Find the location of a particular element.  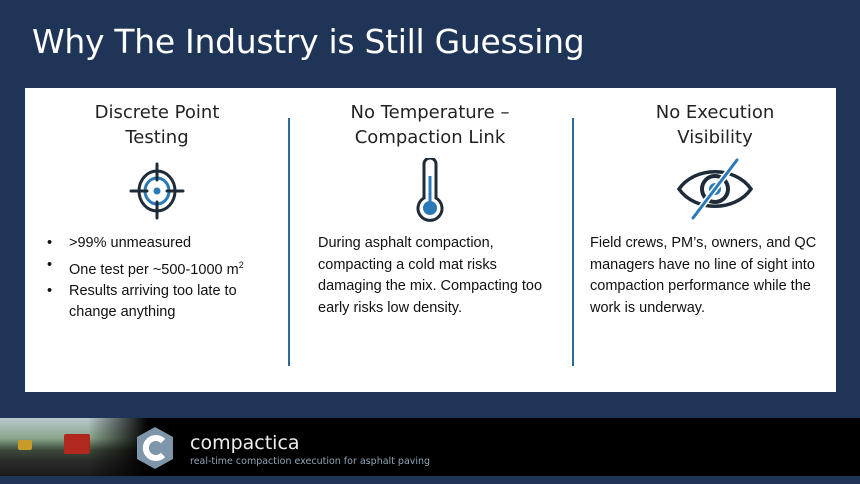

column-heading: Discrete Point Testing is located at coordinates (157, 125).